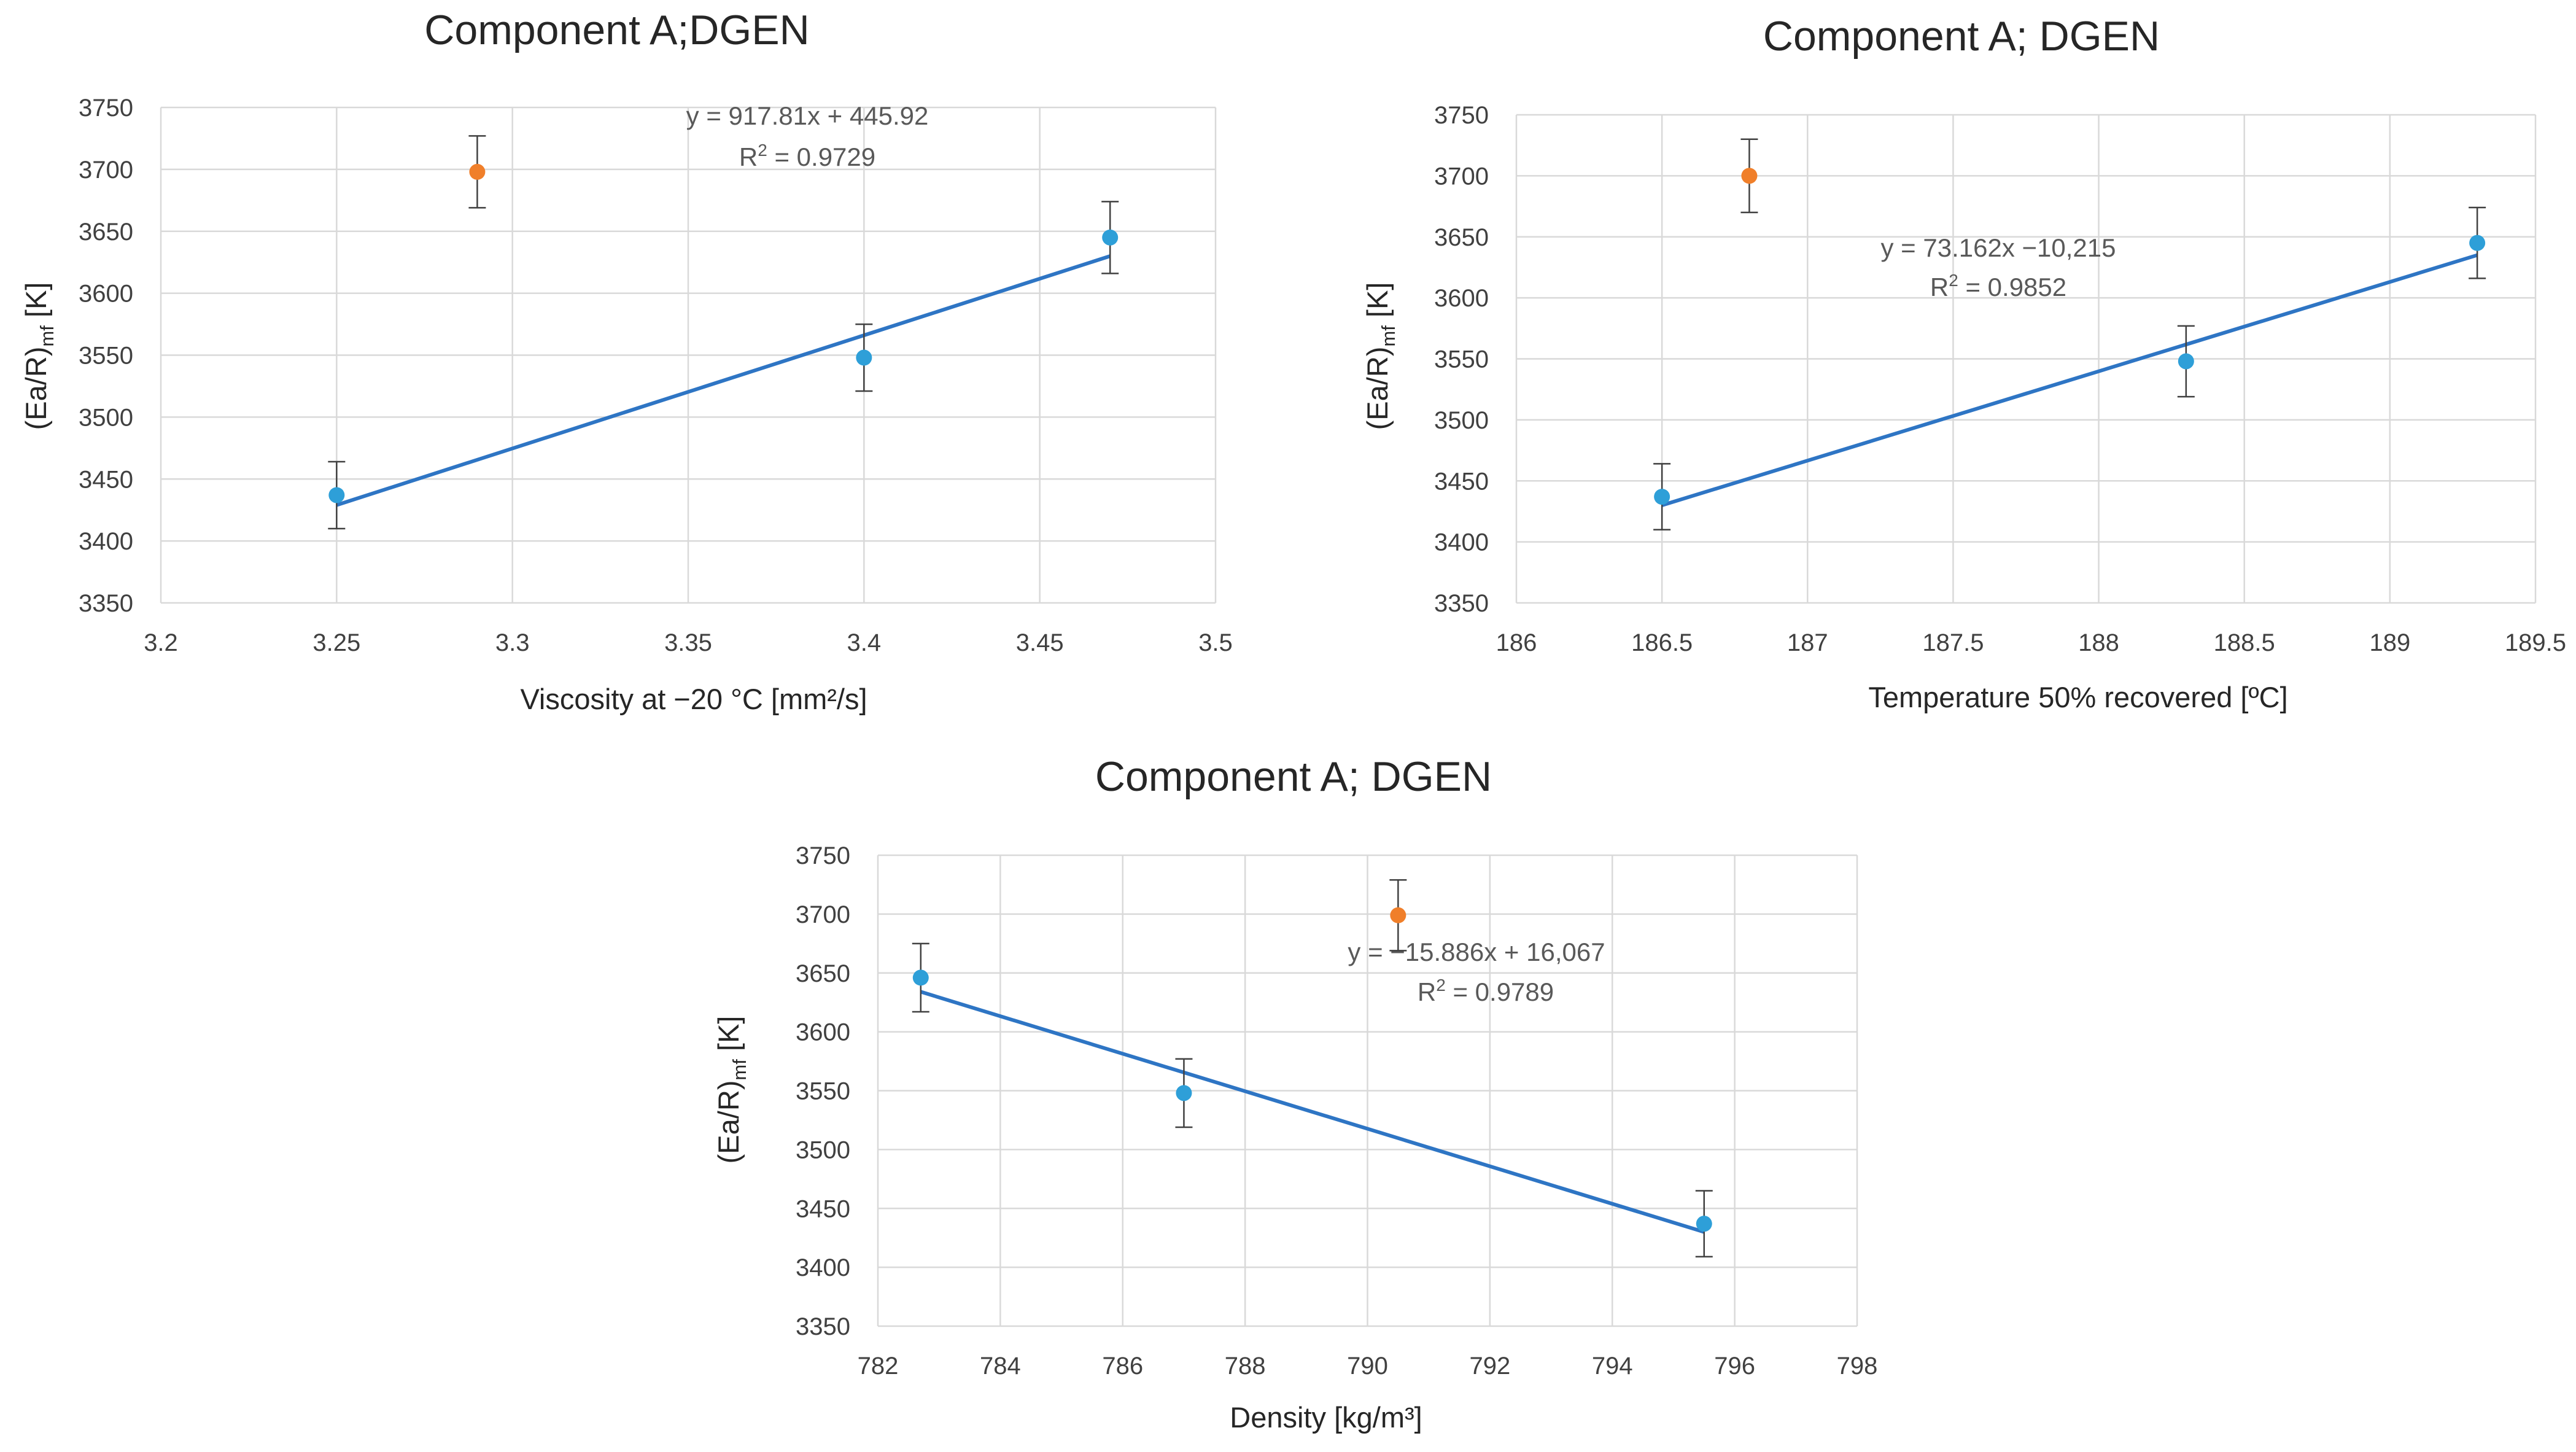 Image resolution: width=2576 pixels, height=1452 pixels. I want to click on x-tick-label: 188.5, so click(2244, 643).